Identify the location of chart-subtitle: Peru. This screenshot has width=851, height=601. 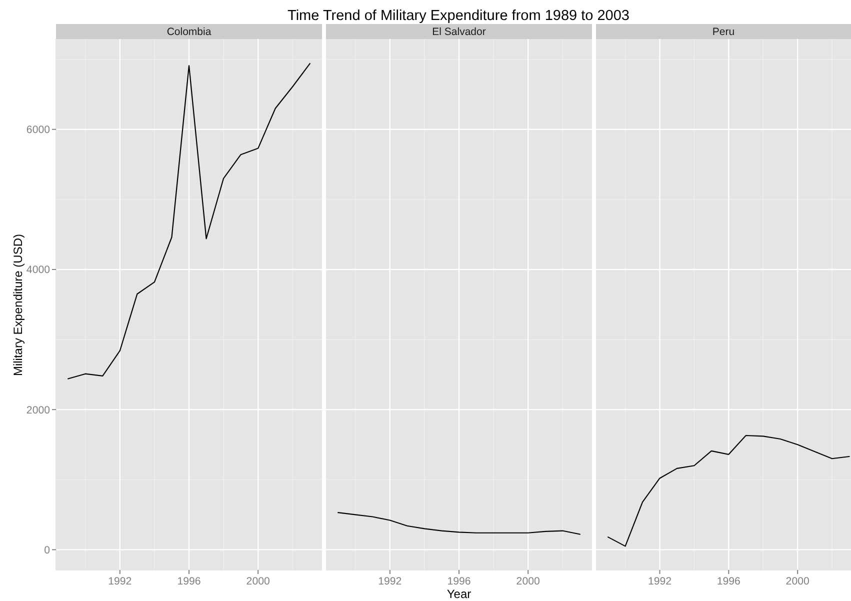
(723, 32).